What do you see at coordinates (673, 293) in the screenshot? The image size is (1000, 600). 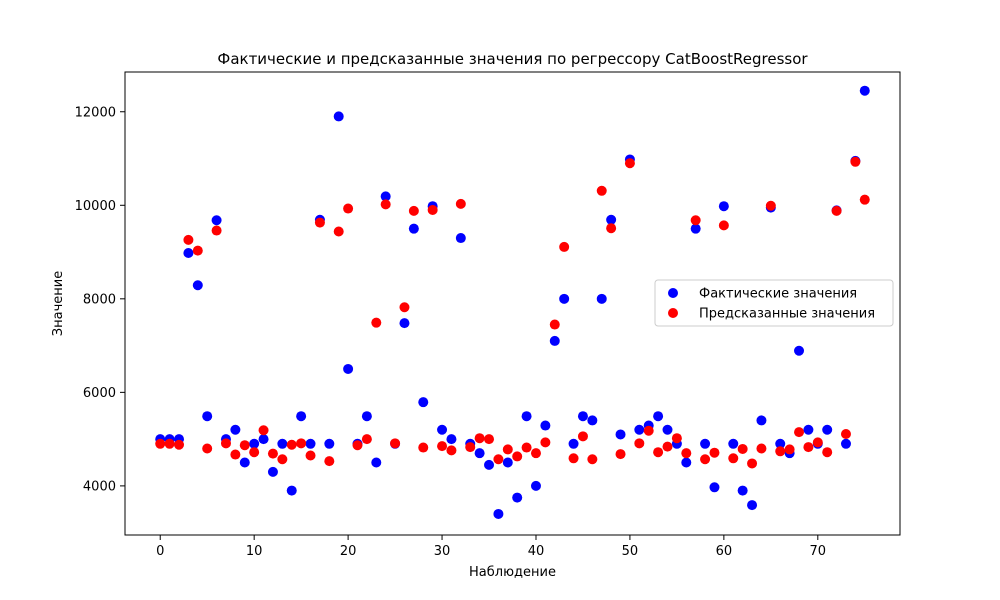 I see `legend-marker-actual` at bounding box center [673, 293].